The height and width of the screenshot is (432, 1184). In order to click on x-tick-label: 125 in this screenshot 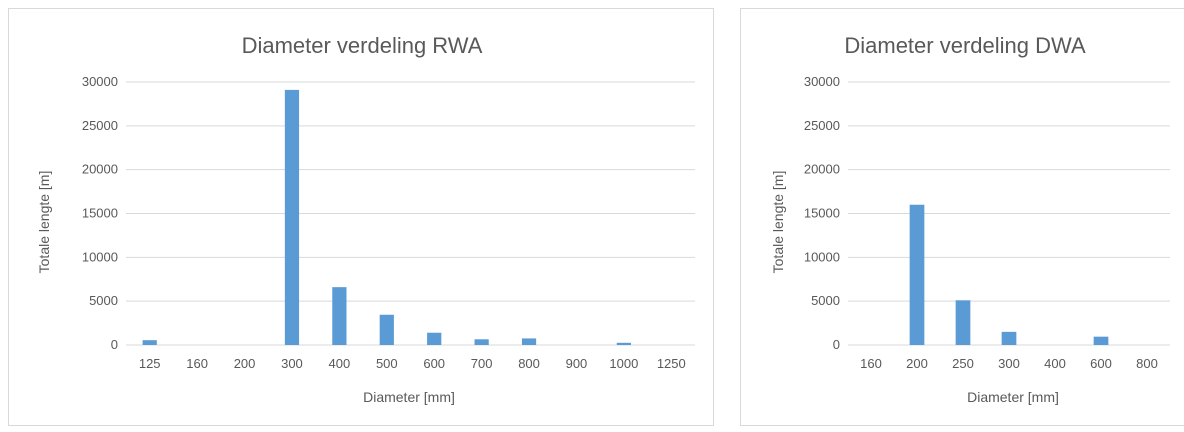, I will do `click(150, 363)`.